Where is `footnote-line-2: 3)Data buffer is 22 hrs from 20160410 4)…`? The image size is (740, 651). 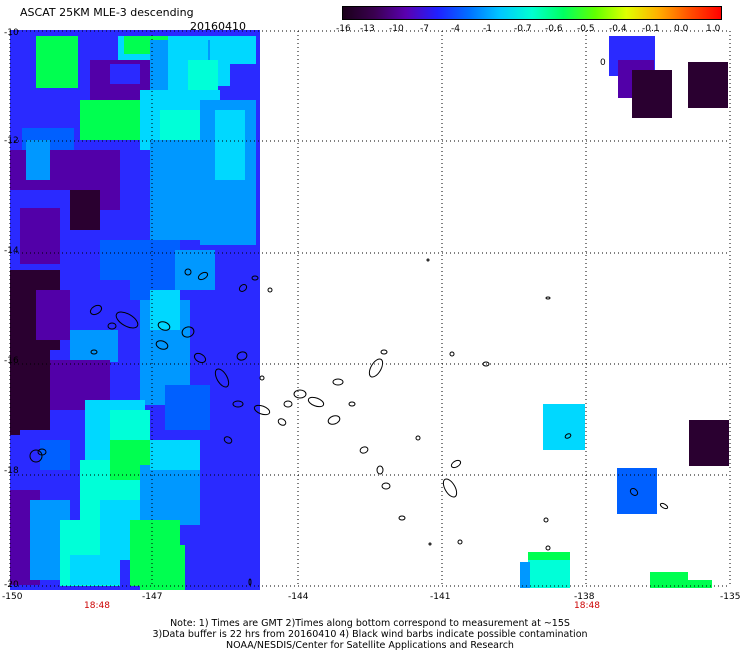 footnote-line-2: 3)Data buffer is 22 hrs from 20160410 4)… is located at coordinates (370, 634).